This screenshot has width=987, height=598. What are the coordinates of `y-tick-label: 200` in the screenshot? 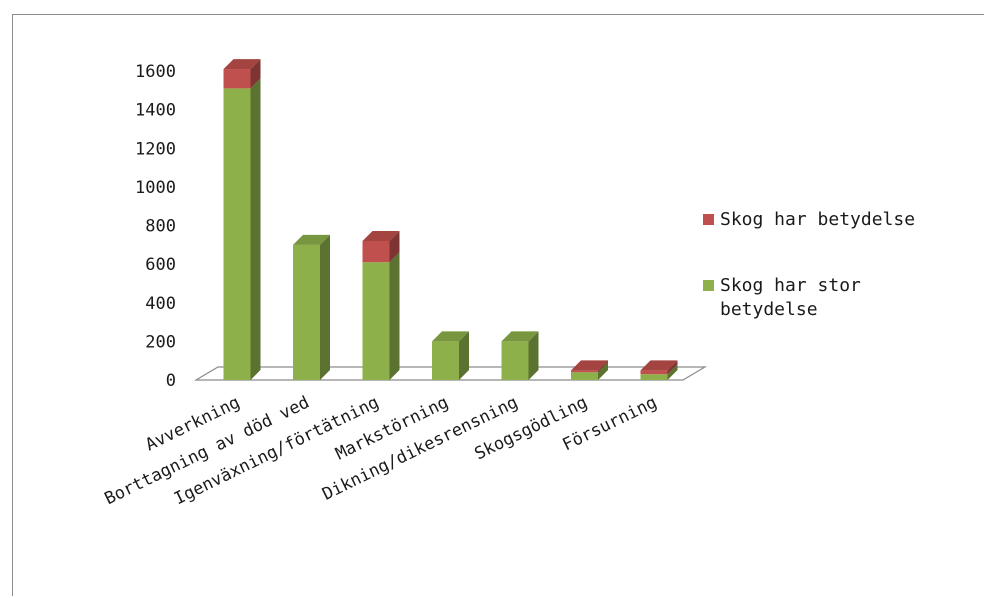 It's located at (160, 342).